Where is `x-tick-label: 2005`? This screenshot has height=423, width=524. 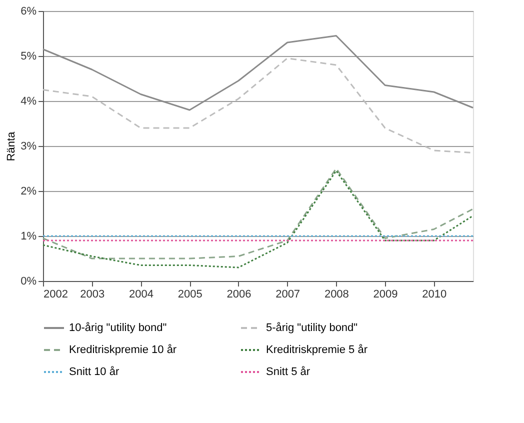 x-tick-label: 2005 is located at coordinates (190, 294).